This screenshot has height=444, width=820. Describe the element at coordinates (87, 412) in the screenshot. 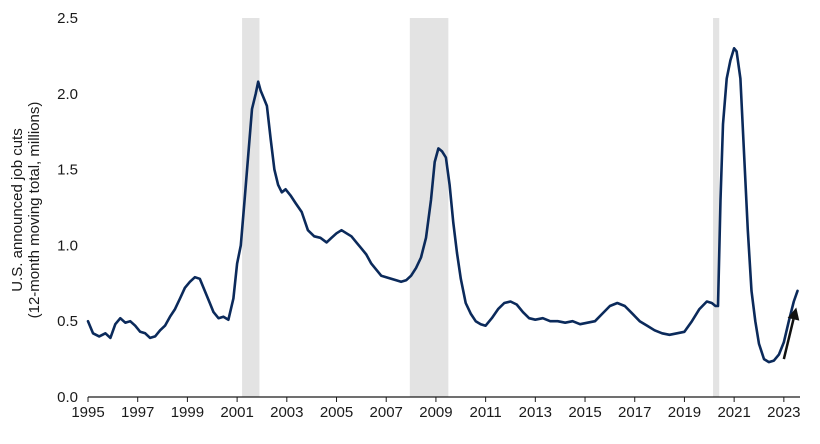

I see `x-tick-label-0: 1995` at that location.